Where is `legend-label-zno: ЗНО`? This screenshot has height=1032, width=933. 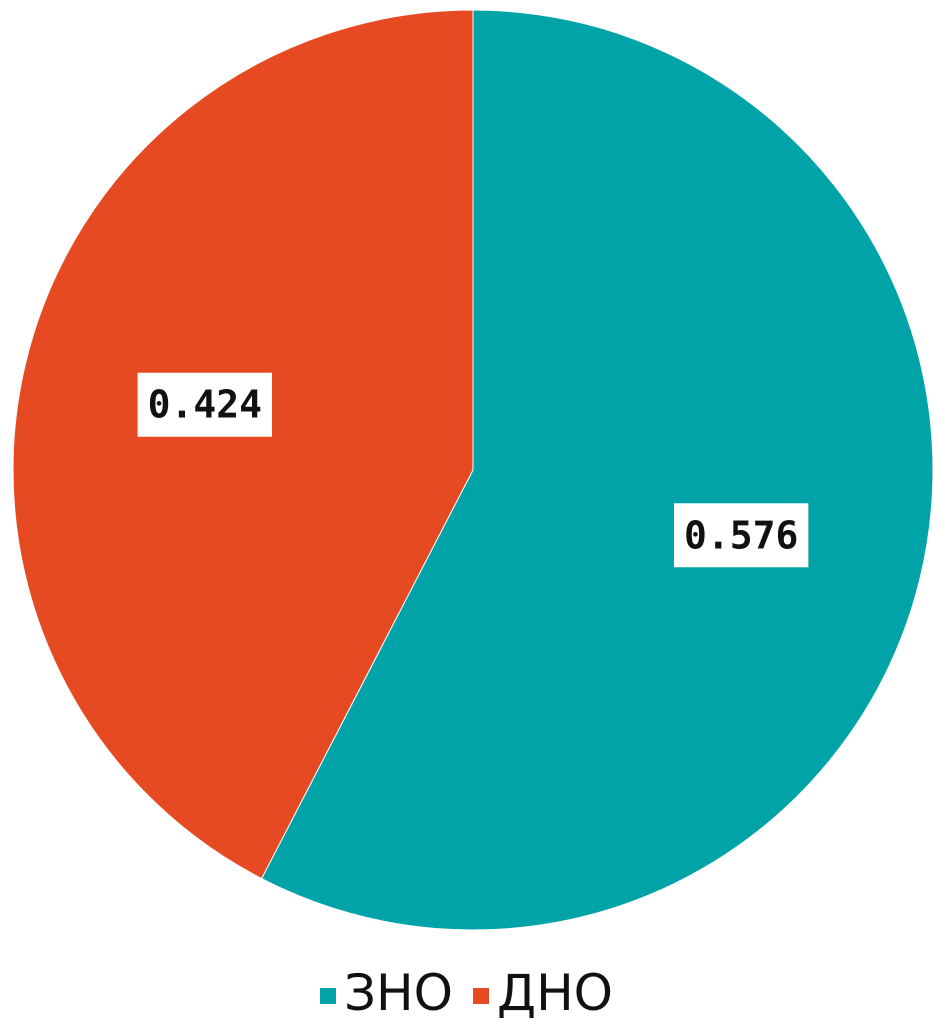 legend-label-zno: ЗНО is located at coordinates (398, 993).